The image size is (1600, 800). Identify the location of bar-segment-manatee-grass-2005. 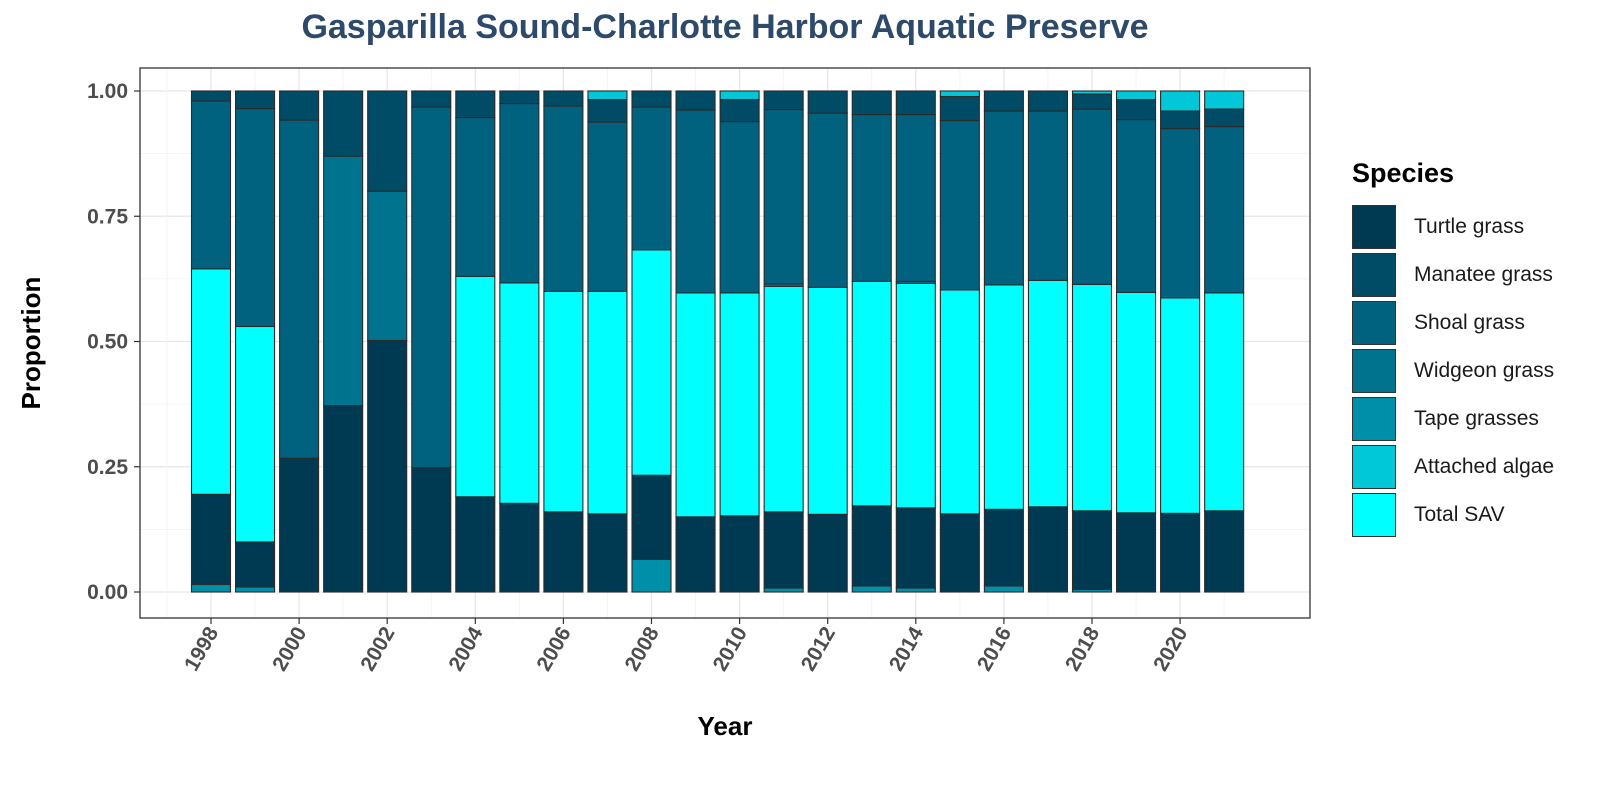
(519, 97).